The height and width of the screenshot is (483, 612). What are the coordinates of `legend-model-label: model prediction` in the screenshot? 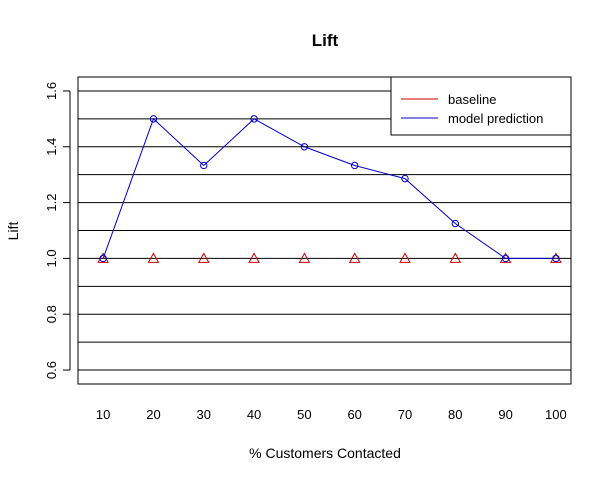 It's located at (495, 118).